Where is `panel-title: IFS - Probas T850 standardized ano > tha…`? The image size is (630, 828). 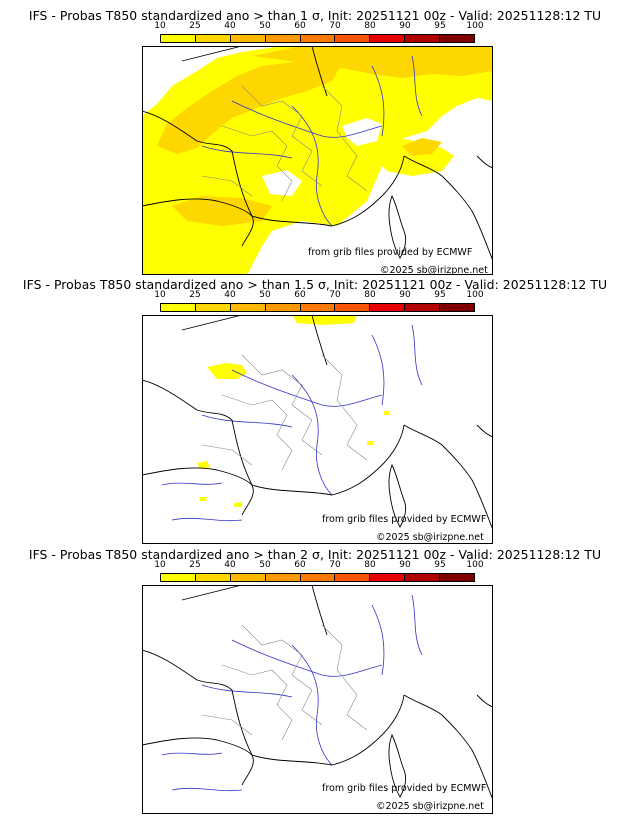 panel-title: IFS - Probas T850 standardized ano > tha… is located at coordinates (315, 15).